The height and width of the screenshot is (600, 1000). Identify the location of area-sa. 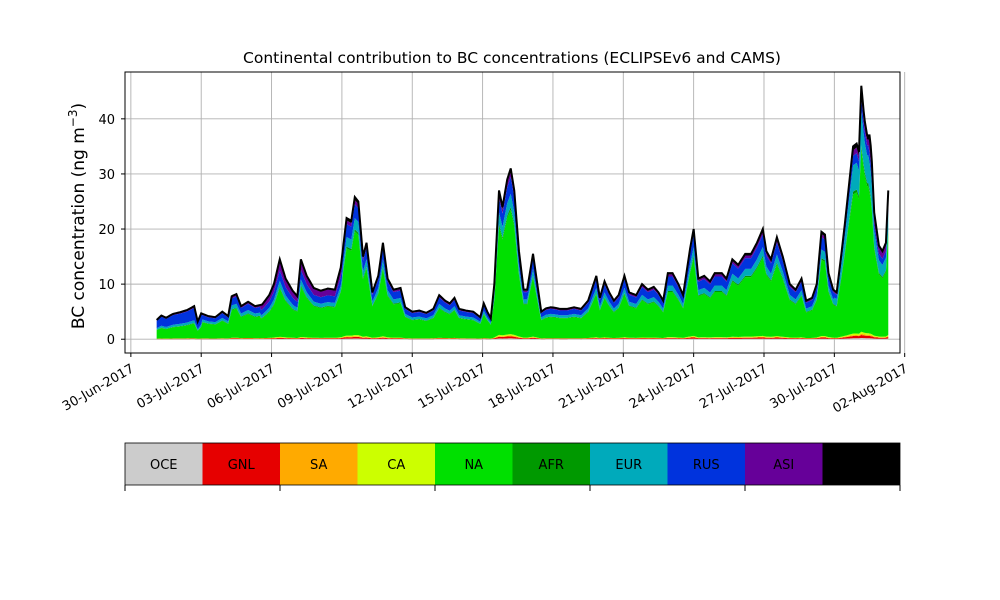
(522, 336).